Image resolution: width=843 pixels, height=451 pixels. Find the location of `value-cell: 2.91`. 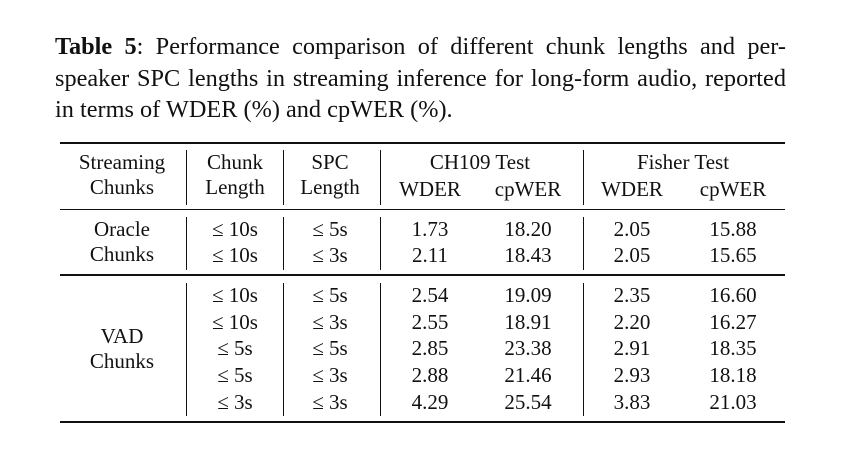

value-cell: 2.91 is located at coordinates (632, 348).